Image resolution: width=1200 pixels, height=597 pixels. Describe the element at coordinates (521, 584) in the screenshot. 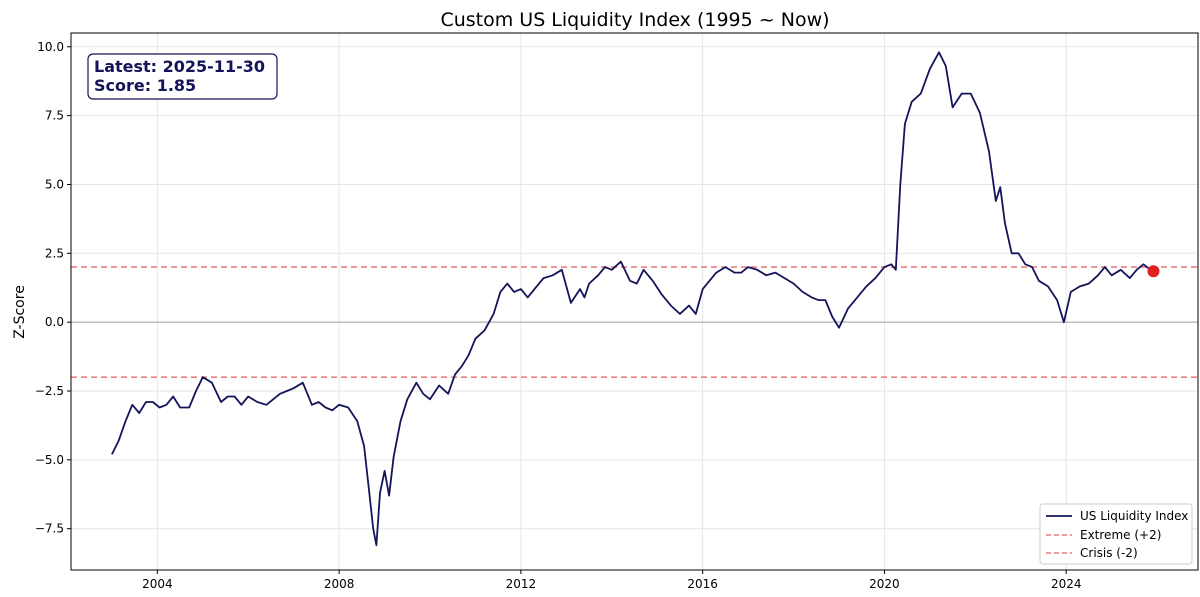

I see `x-tick-label: 2012` at that location.